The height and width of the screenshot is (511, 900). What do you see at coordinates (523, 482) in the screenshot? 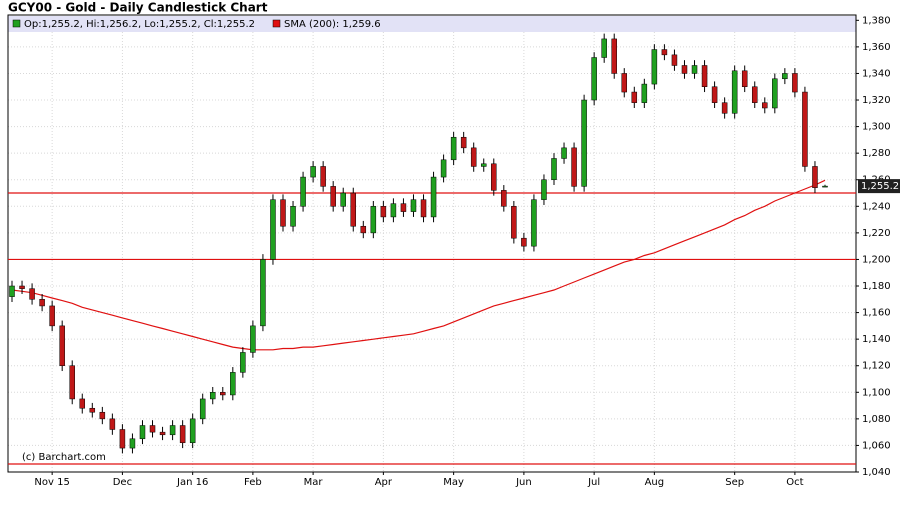
I see `x-tick-label: Jun` at bounding box center [523, 482].